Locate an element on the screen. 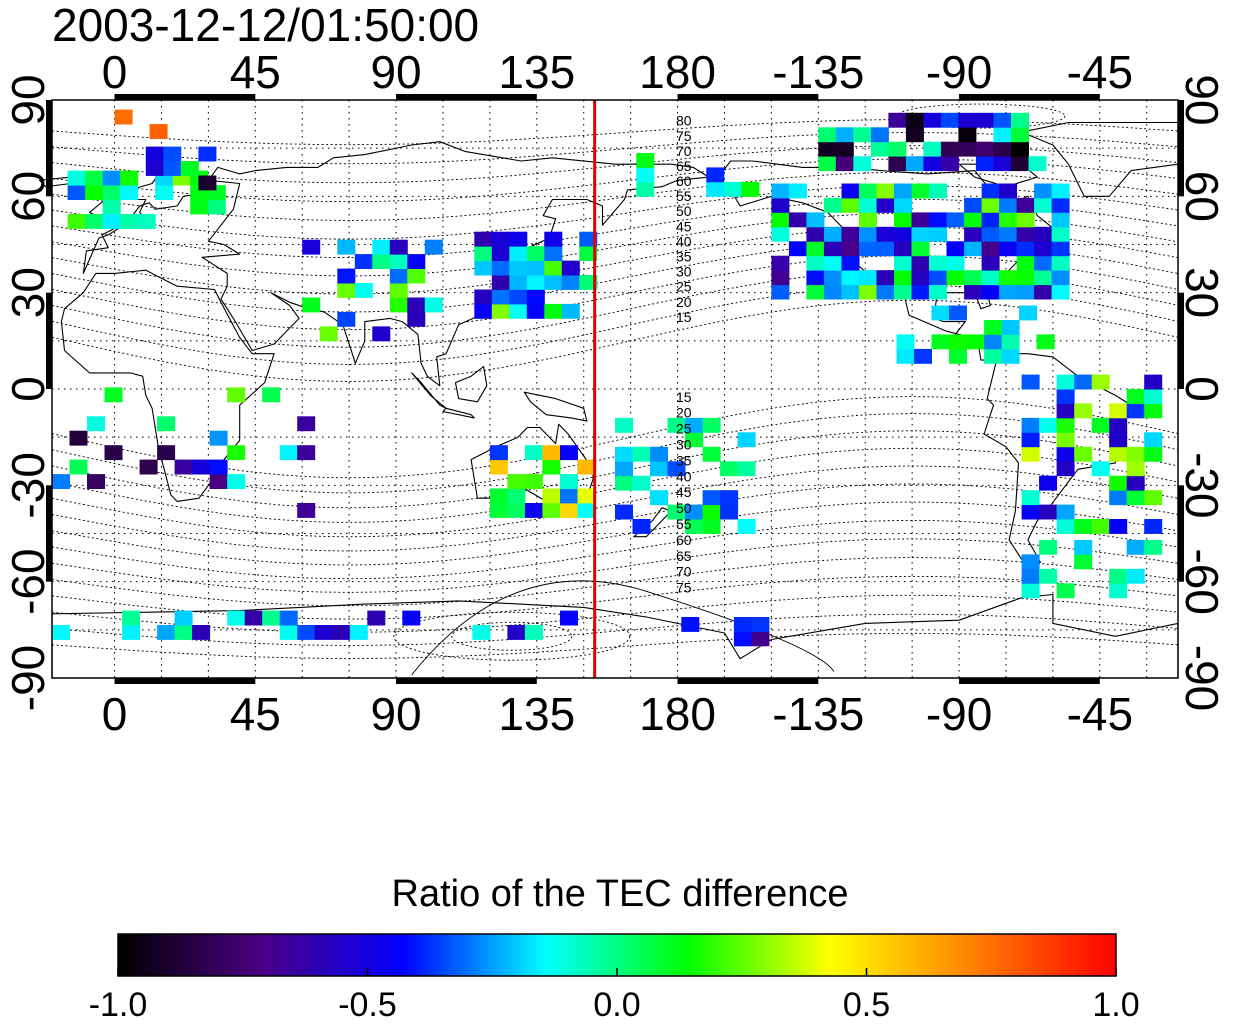 This screenshot has width=1240, height=1024. lon-tick-label-top: 135 is located at coordinates (536, 72).